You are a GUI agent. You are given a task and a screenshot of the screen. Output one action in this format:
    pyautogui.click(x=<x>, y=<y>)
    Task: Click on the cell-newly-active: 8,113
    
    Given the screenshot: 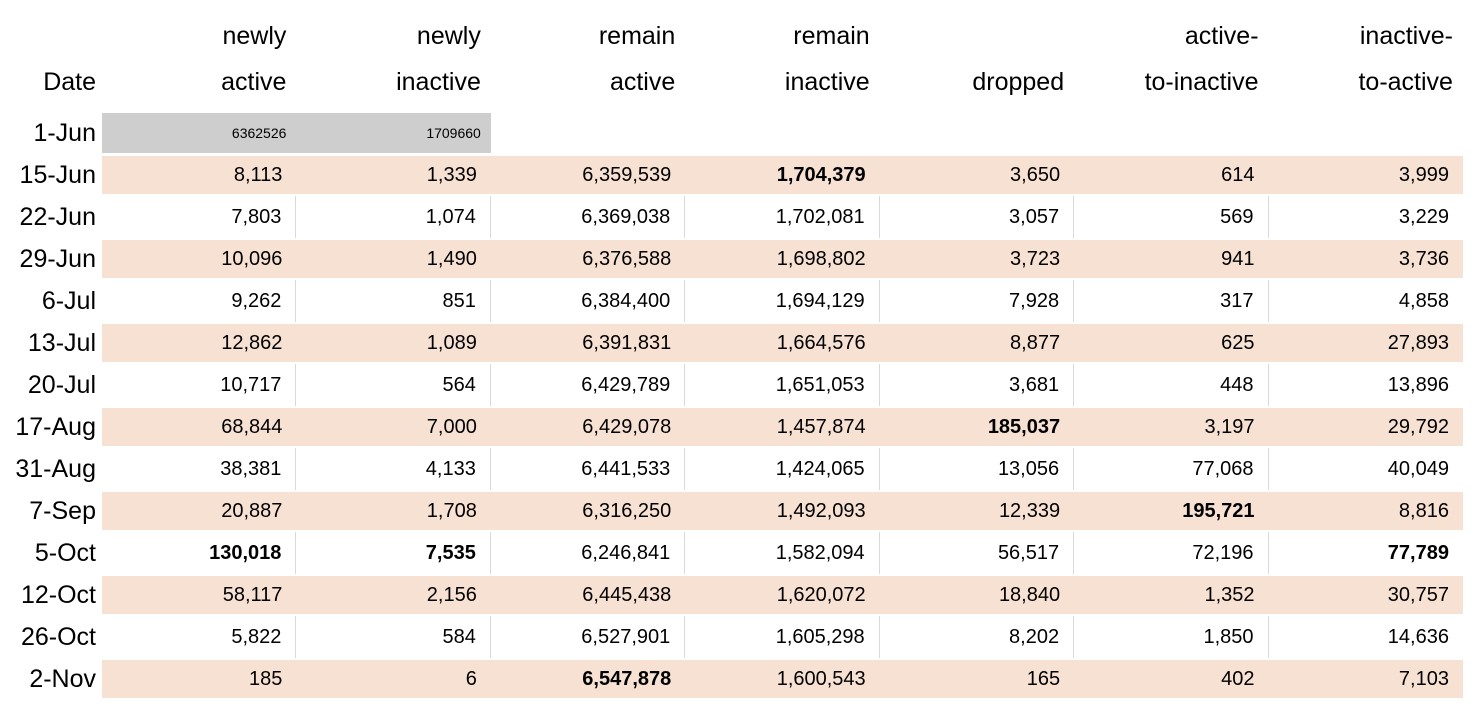 What is the action you would take?
    pyautogui.click(x=199, y=175)
    